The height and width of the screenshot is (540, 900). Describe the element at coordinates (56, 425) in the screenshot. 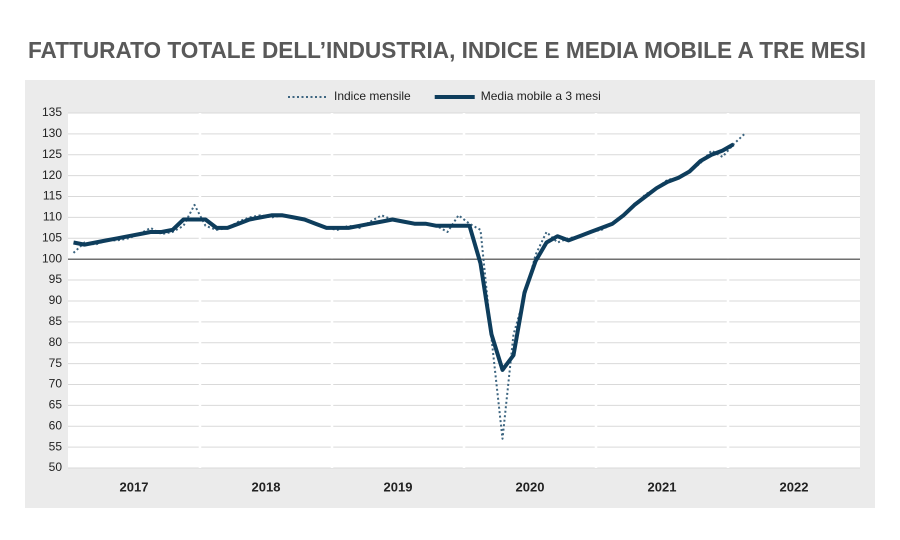

I see `y-tick-label: 60` at that location.